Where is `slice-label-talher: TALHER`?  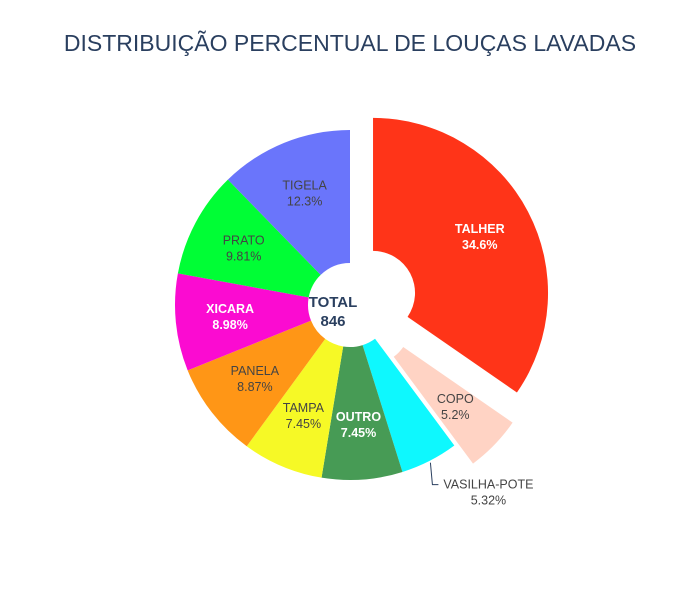 slice-label-talher: TALHER is located at coordinates (480, 229).